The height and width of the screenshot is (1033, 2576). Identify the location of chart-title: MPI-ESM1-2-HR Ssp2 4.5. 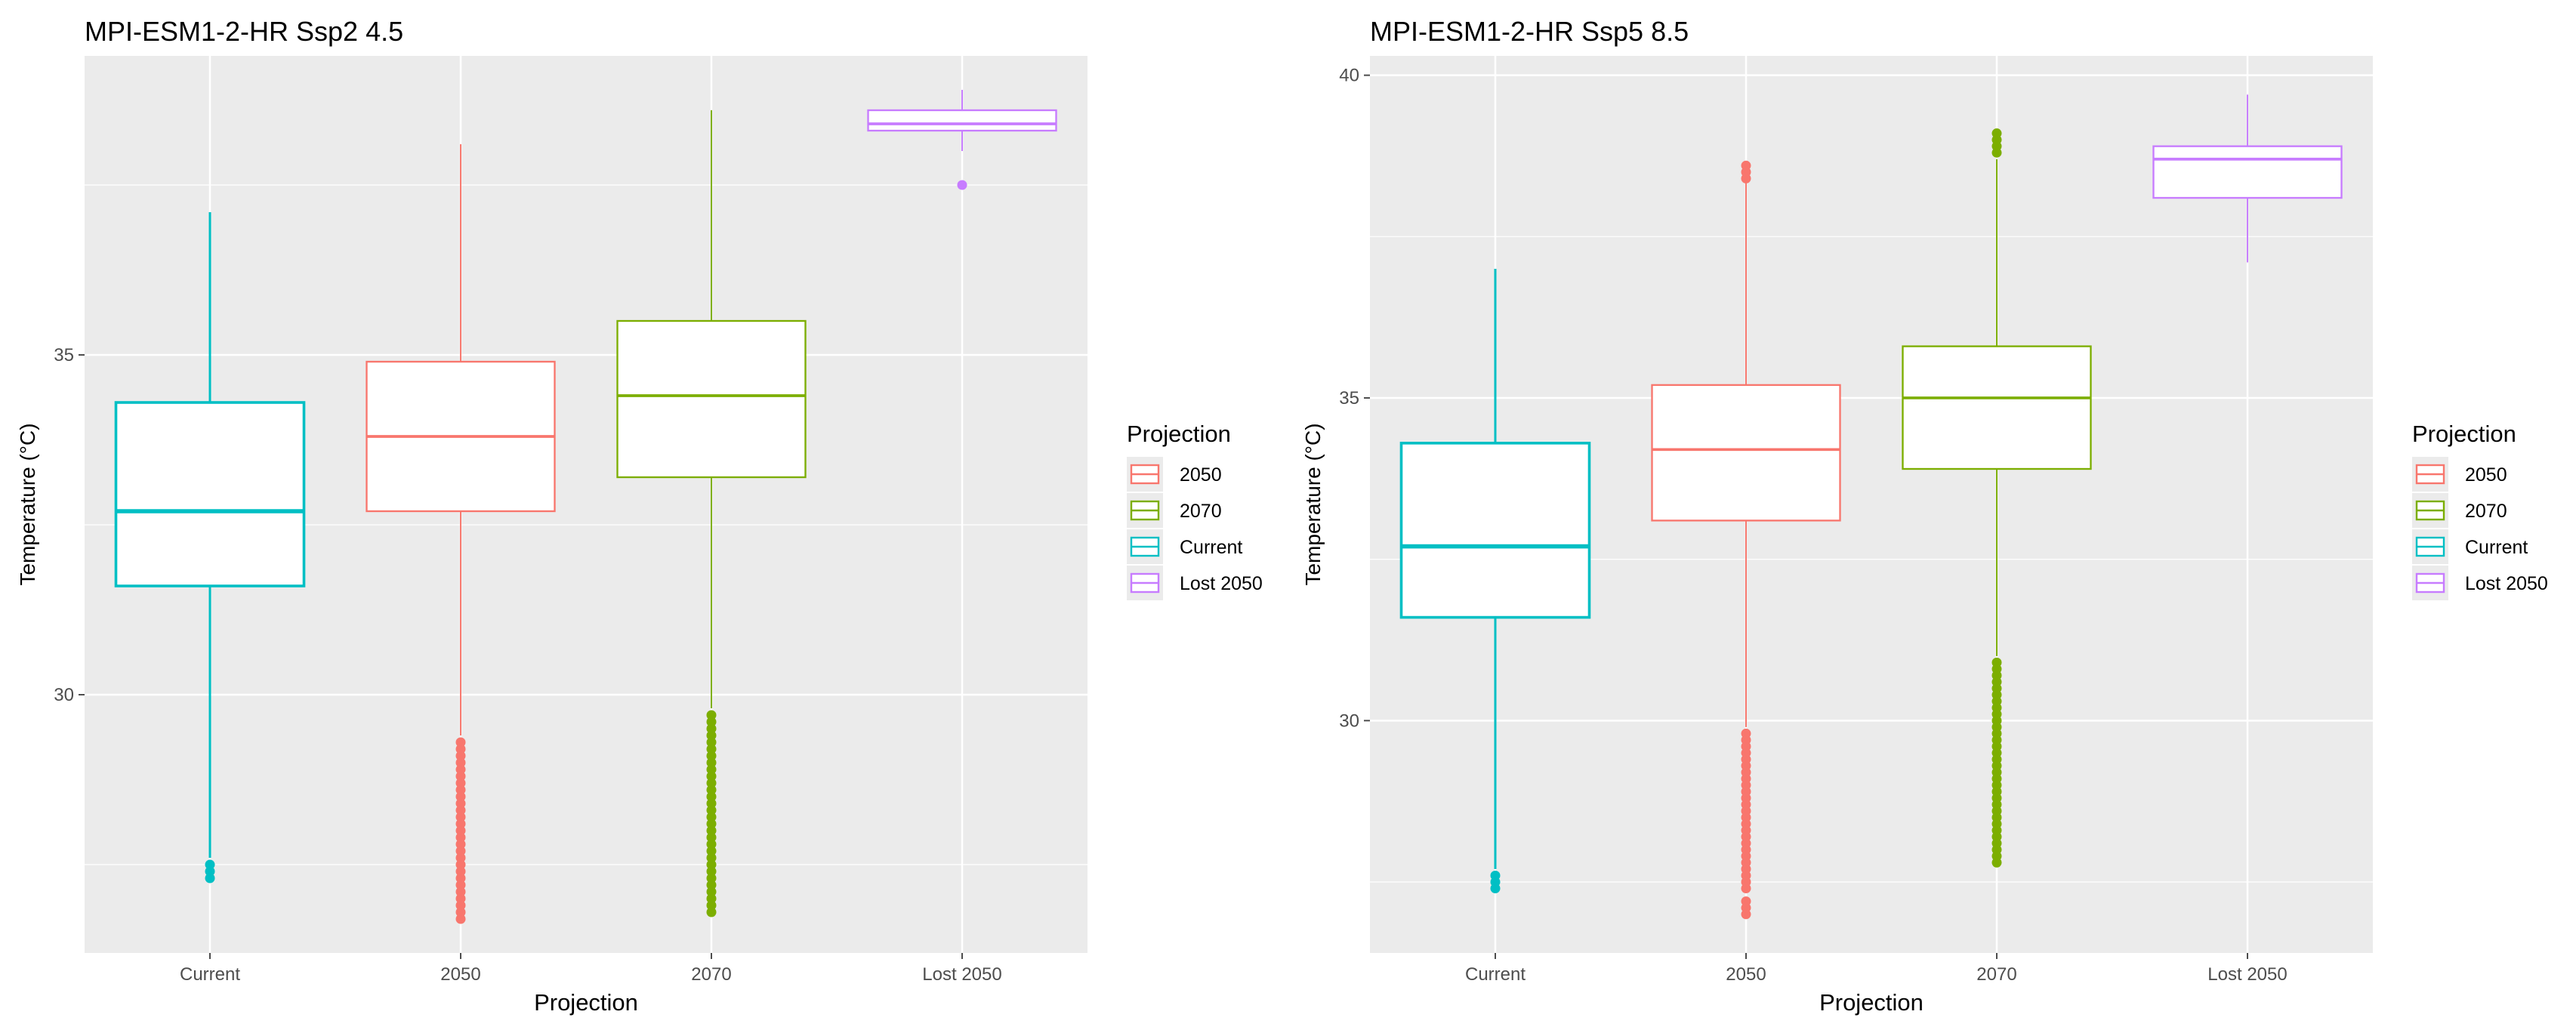
(244, 31).